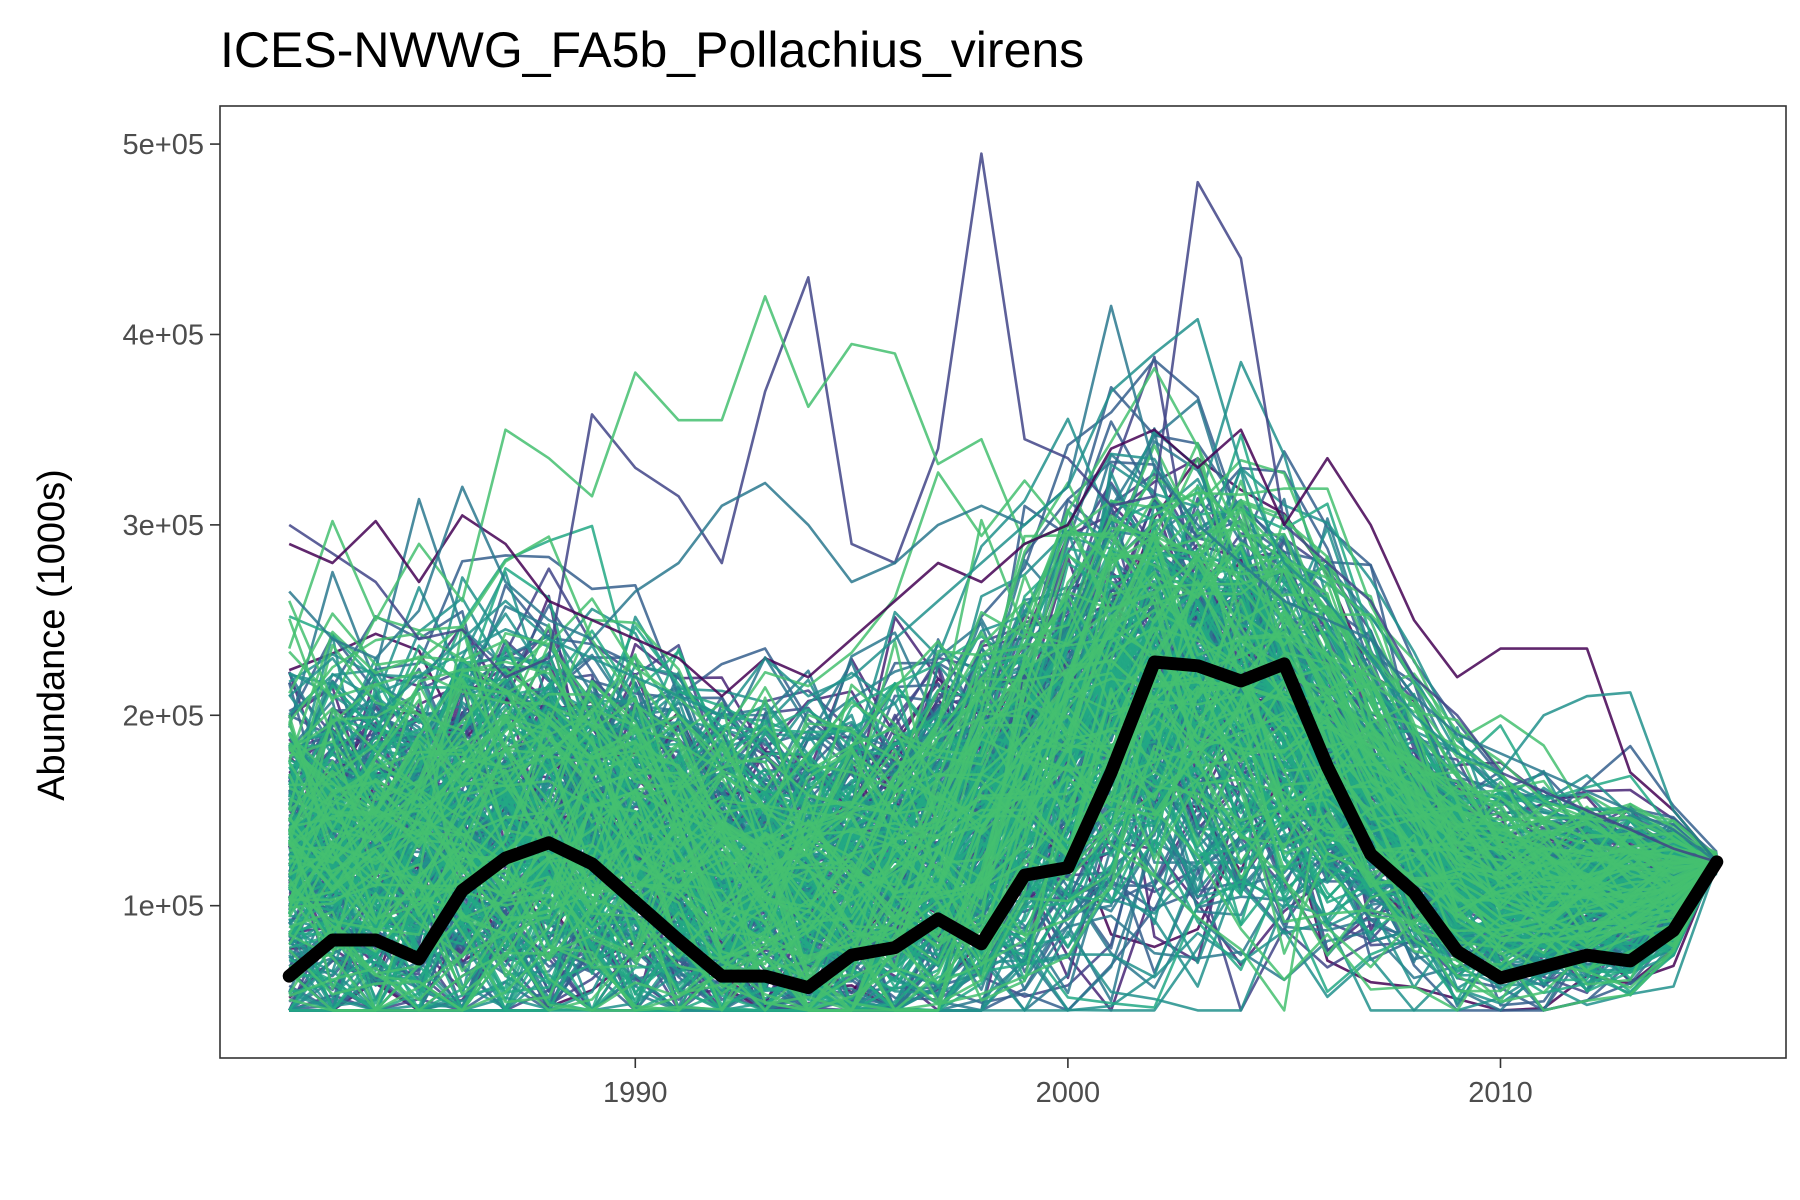 The height and width of the screenshot is (1200, 1800). What do you see at coordinates (1500, 1093) in the screenshot?
I see `x-tick-label: 2010` at bounding box center [1500, 1093].